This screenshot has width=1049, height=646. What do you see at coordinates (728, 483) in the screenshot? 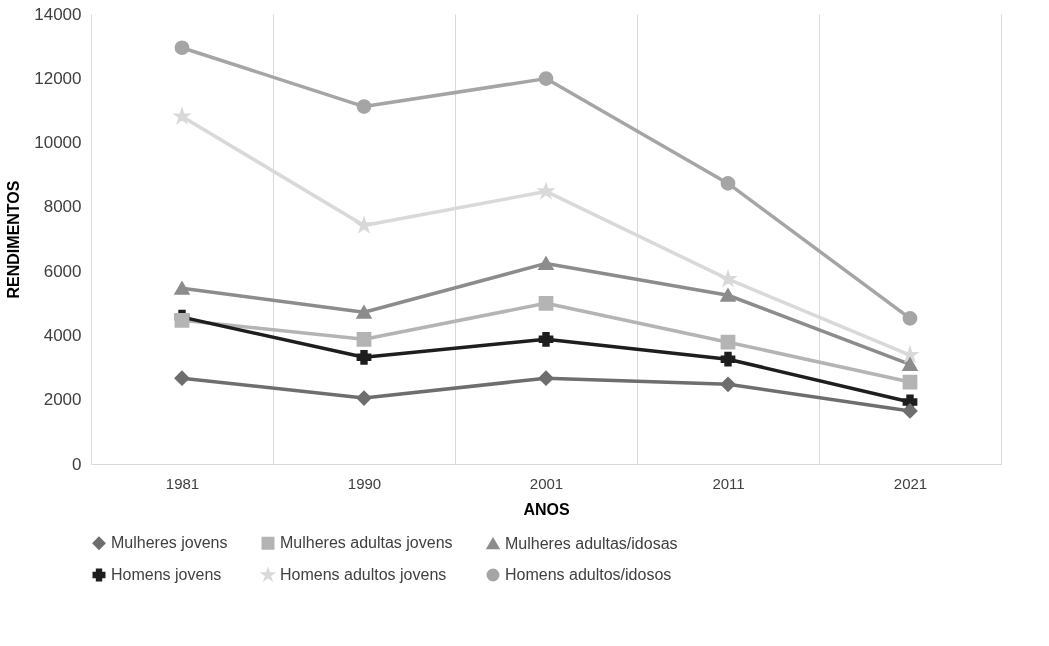
I see `x-tick-label: 2011` at bounding box center [728, 483].